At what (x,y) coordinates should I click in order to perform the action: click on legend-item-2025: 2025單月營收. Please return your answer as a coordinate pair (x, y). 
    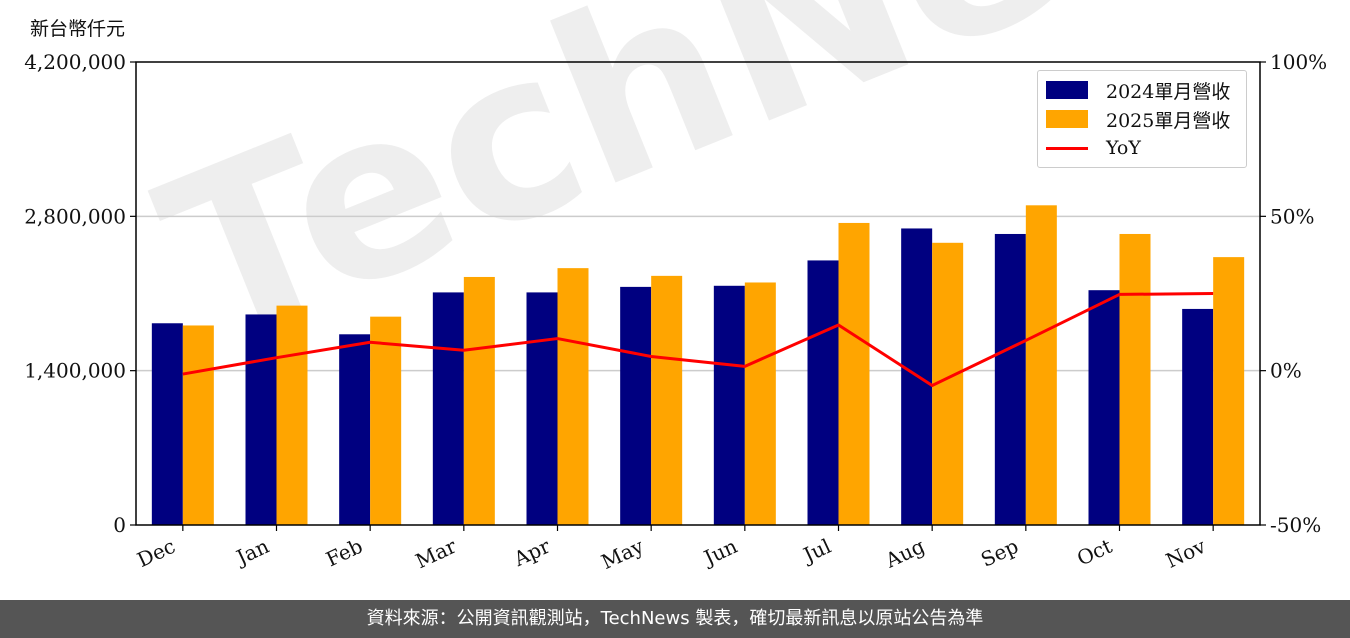
    Looking at the image, I should click on (1138, 119).